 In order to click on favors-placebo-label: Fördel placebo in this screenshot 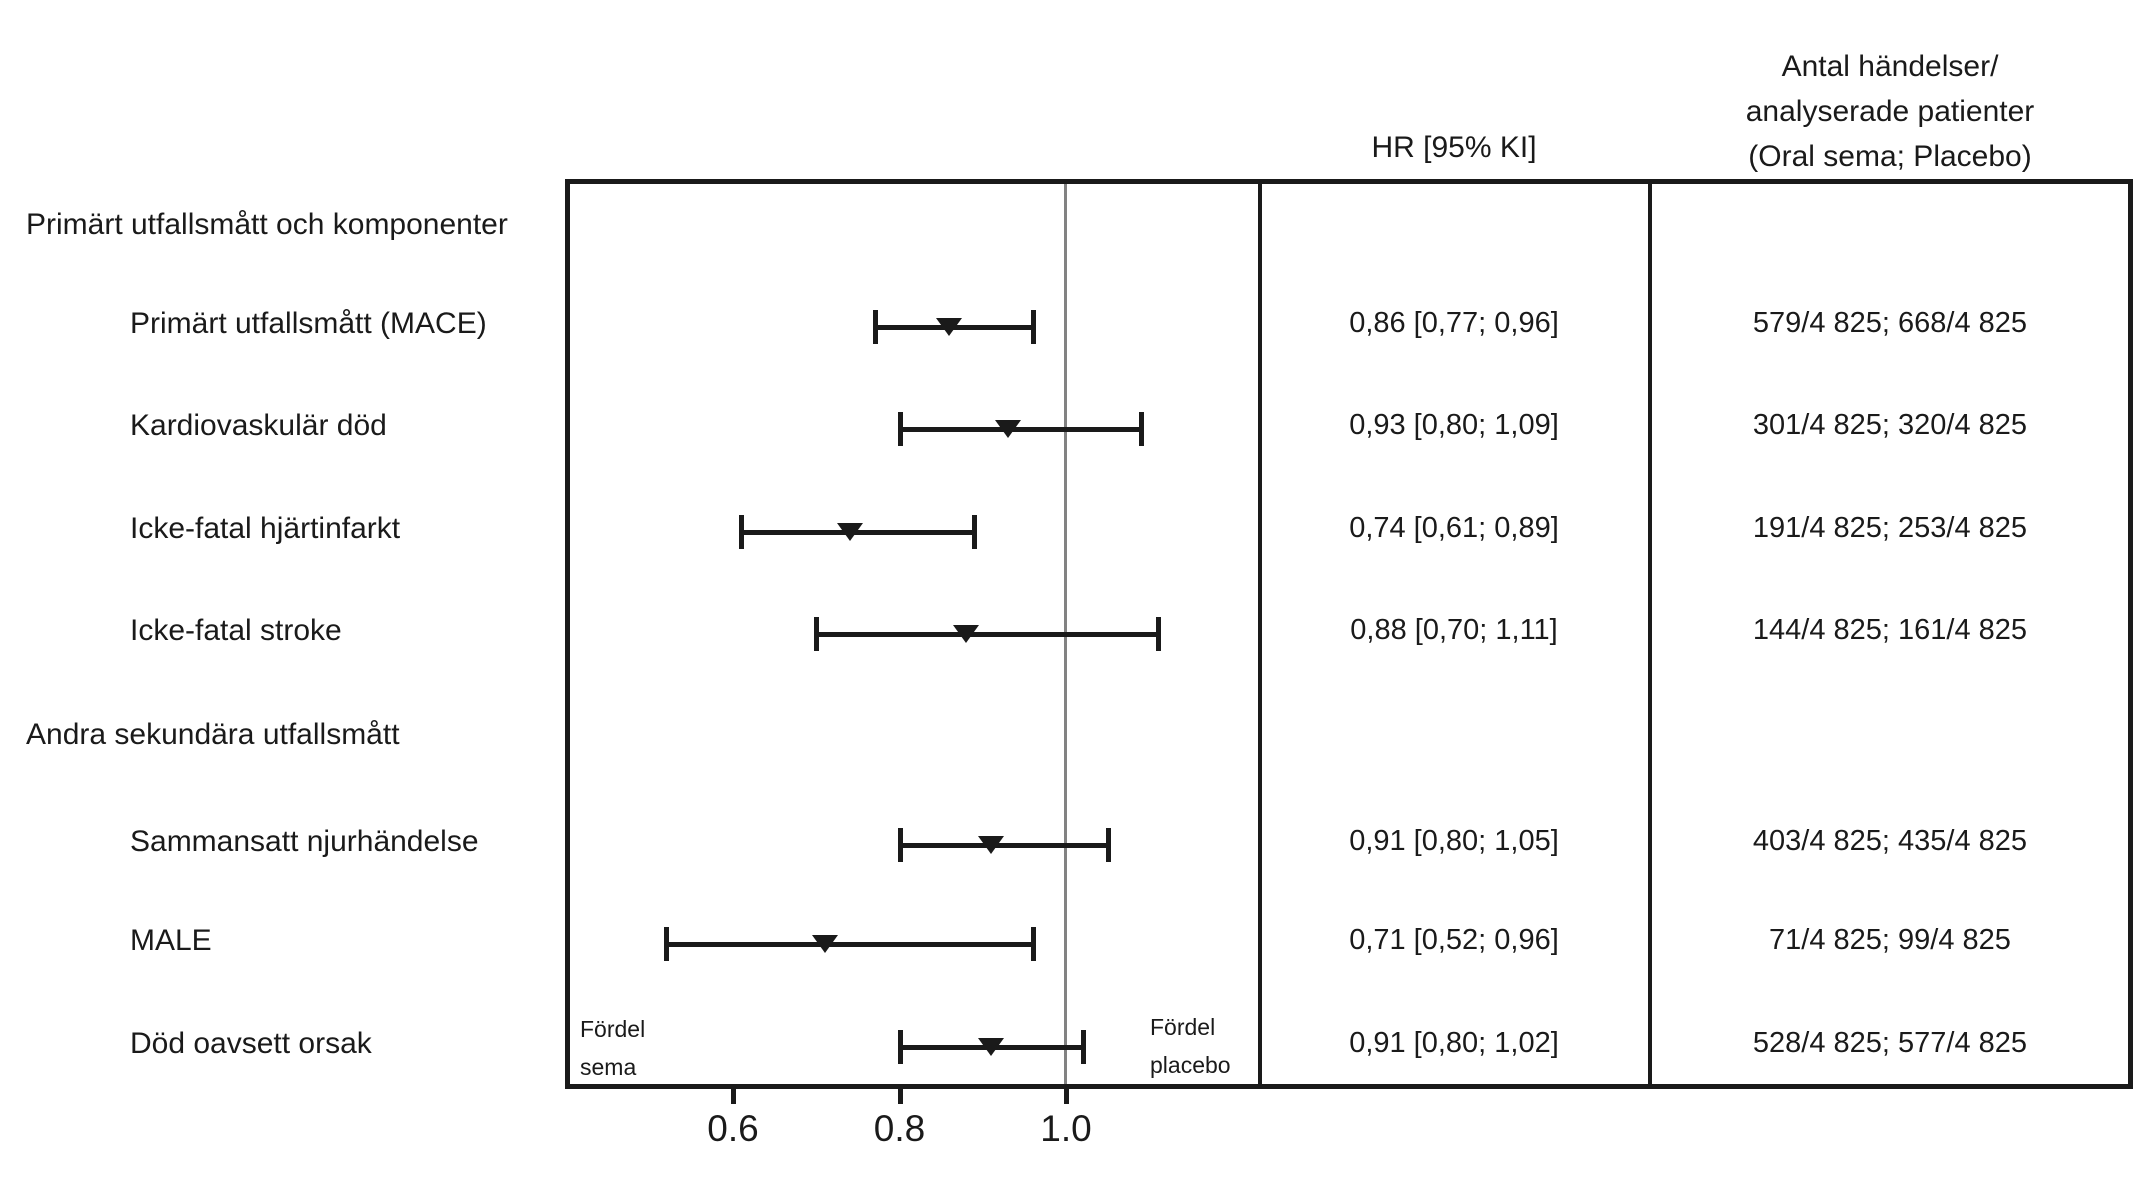, I will do `click(1190, 1046)`.